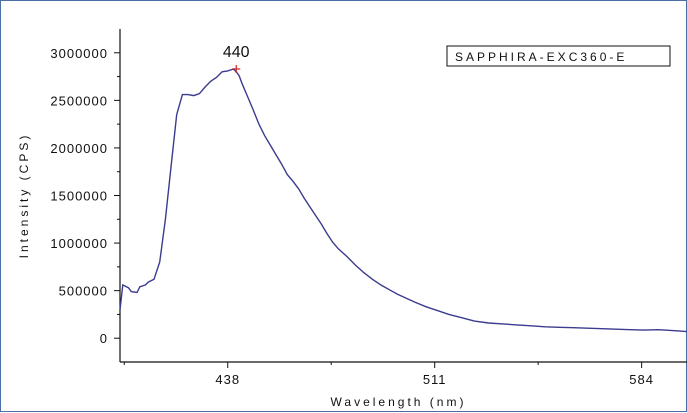 The width and height of the screenshot is (687, 413). What do you see at coordinates (399, 402) in the screenshot?
I see `x-axis-title: Wavelength (nm)` at bounding box center [399, 402].